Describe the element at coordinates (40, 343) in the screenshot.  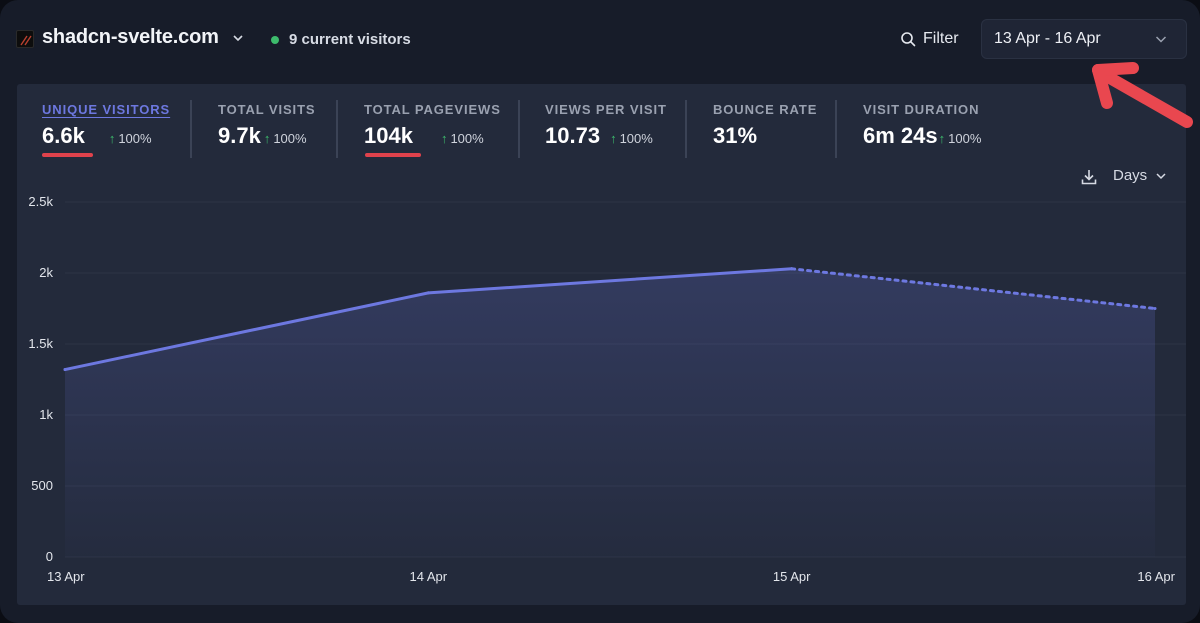
I see `y-tick-label: 1.5k` at that location.